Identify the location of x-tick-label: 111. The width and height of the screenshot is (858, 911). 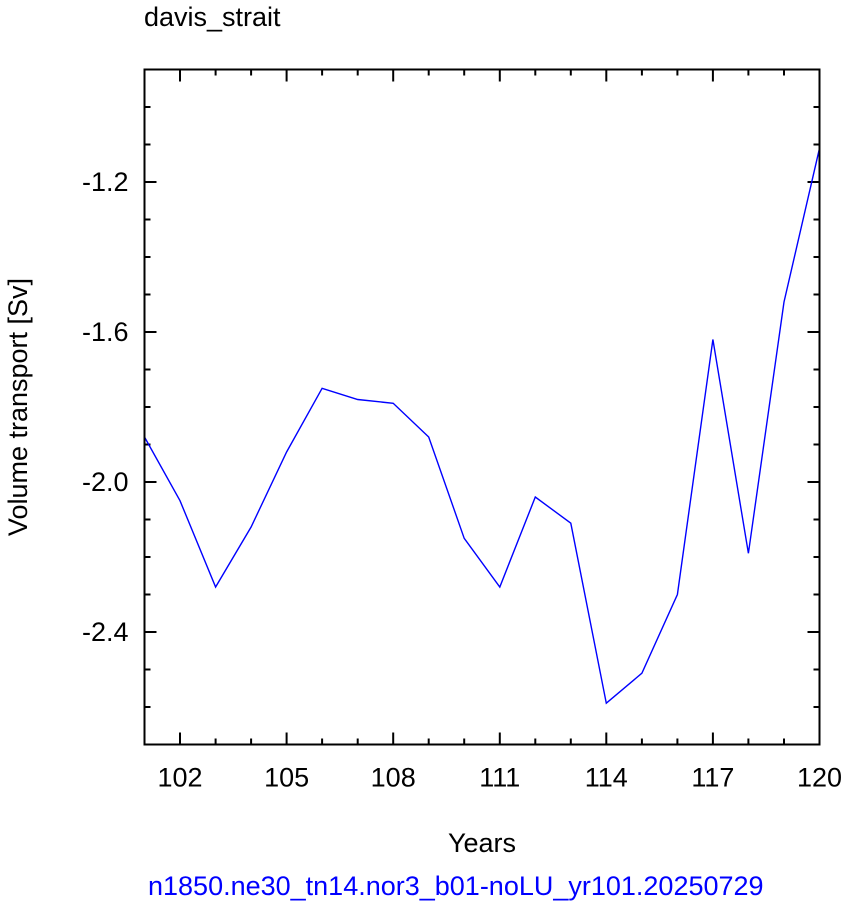
(499, 778).